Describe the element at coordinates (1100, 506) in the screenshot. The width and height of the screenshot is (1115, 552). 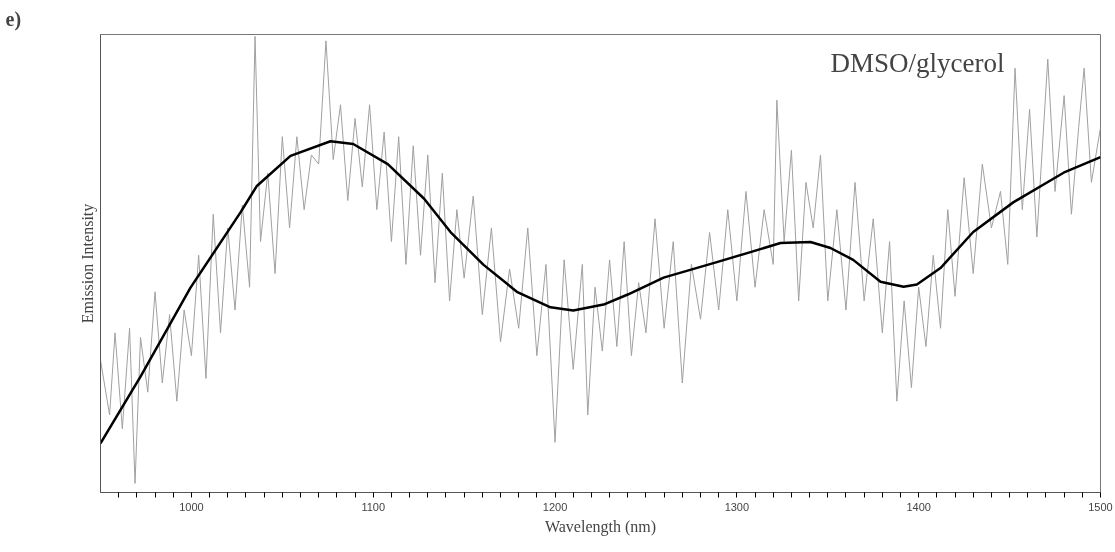
I see `x-tick-label: 1500` at that location.